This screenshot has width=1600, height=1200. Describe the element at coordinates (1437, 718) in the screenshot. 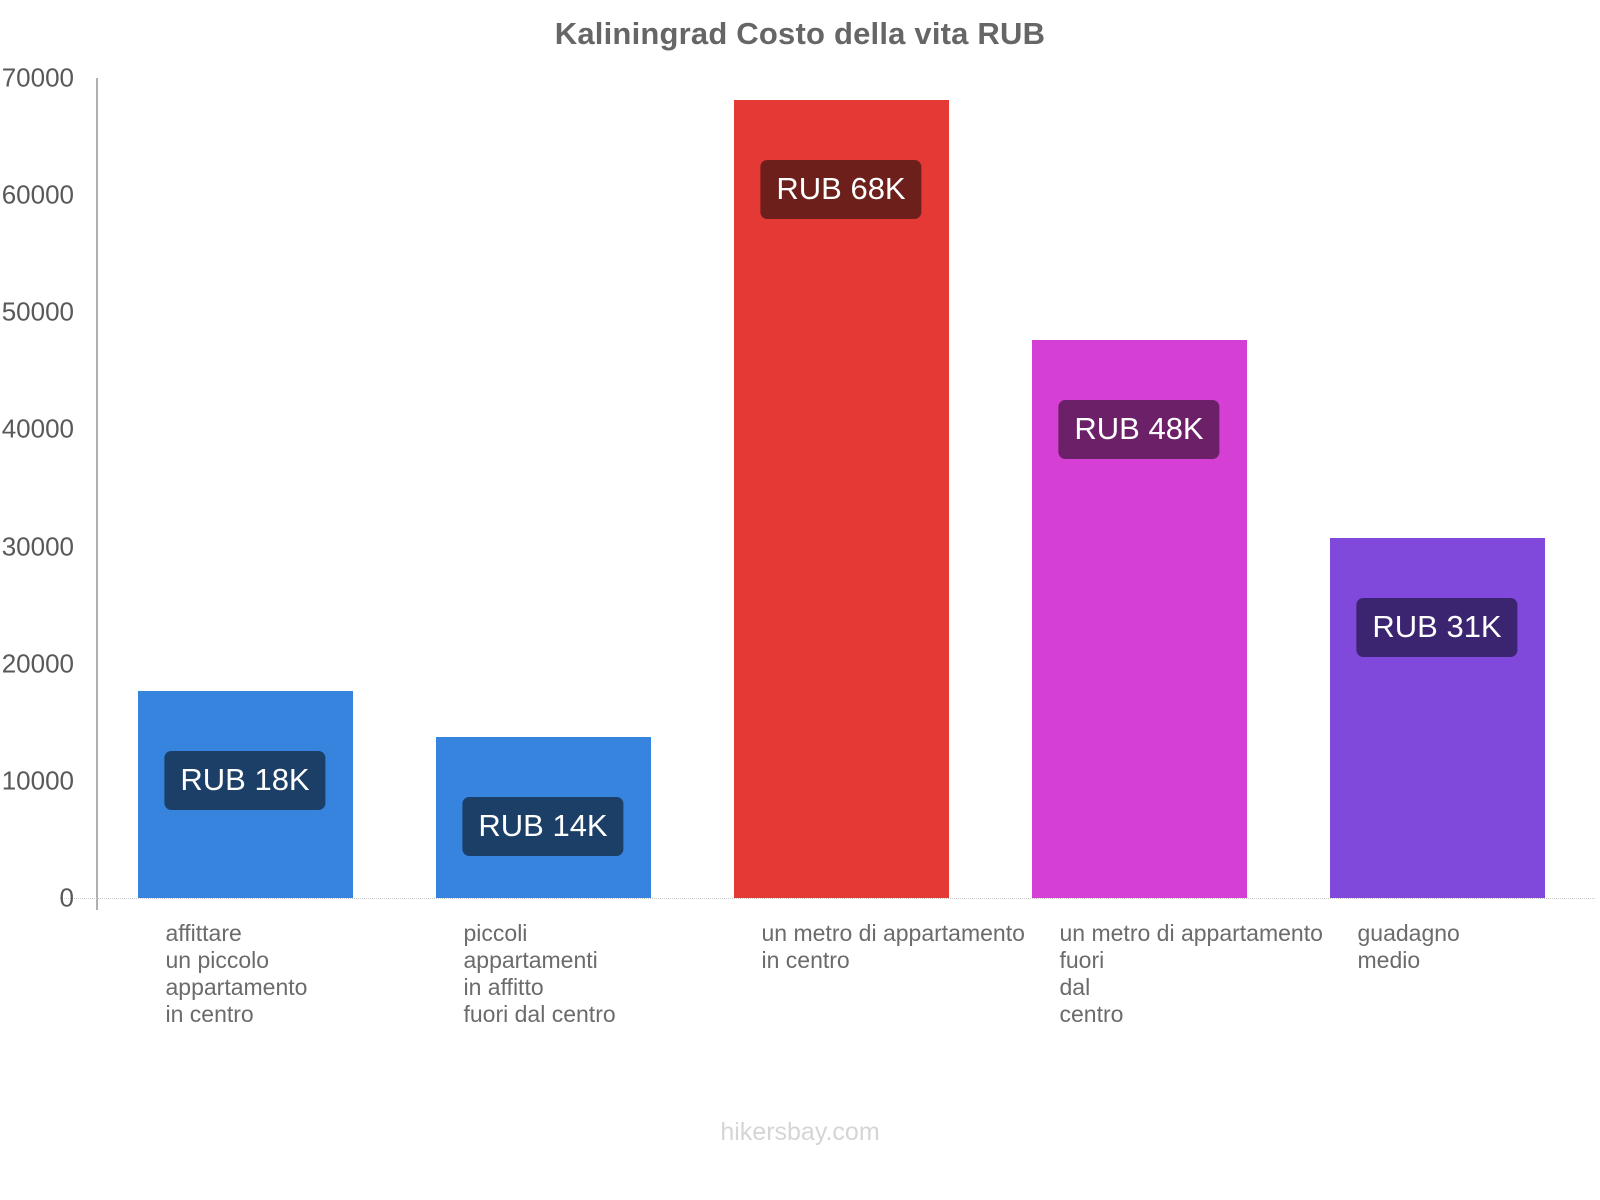

I see `bar: RUB 31K` at that location.